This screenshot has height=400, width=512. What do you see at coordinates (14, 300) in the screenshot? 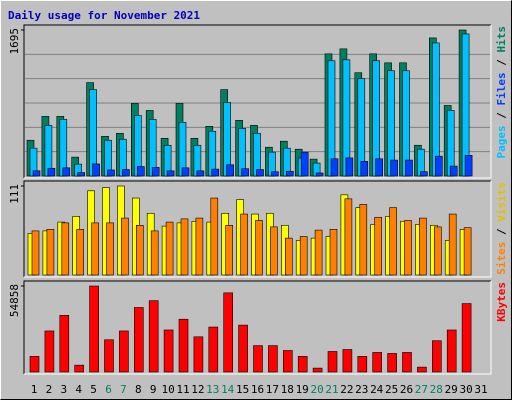
I see `y-tick-label: 54858` at bounding box center [14, 300].